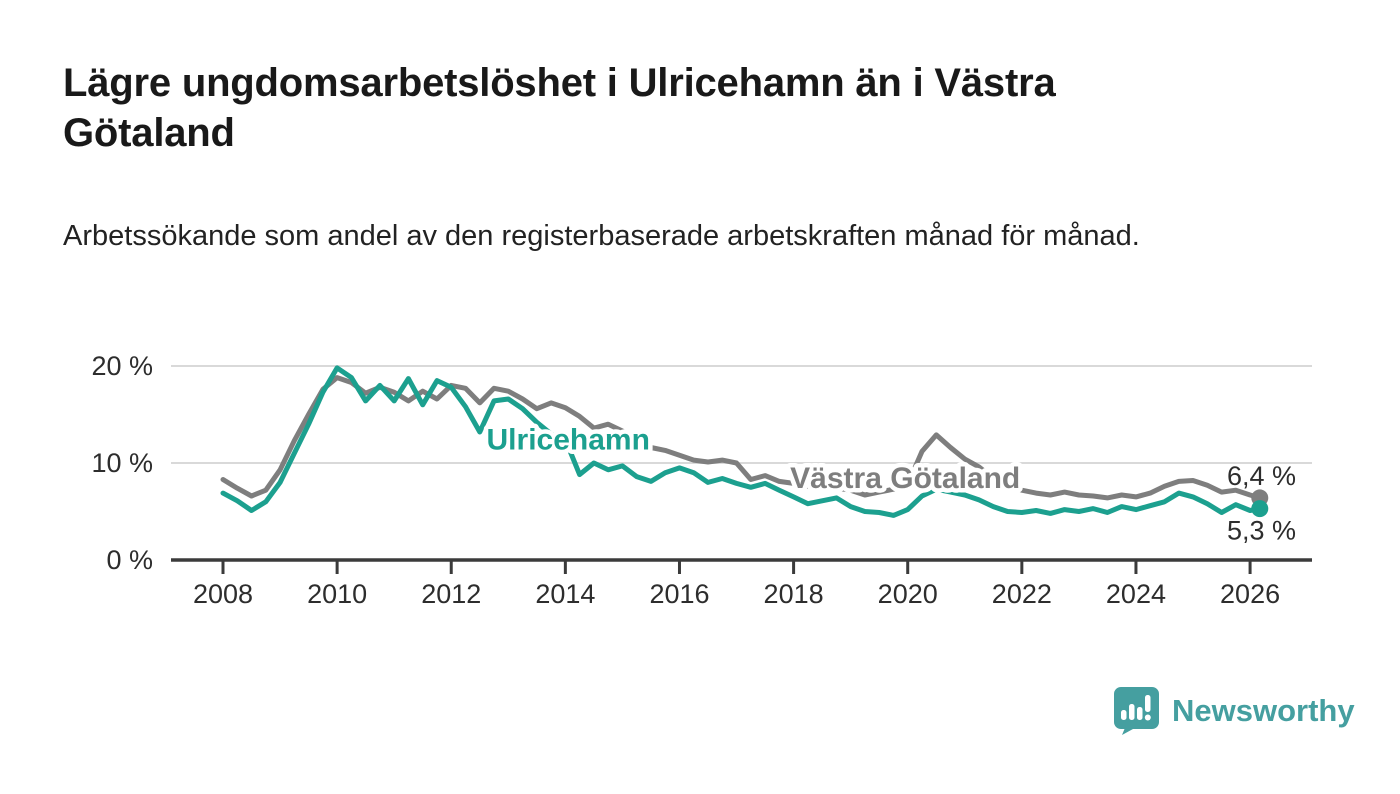 The width and height of the screenshot is (1400, 794). What do you see at coordinates (1136, 594) in the screenshot?
I see `x-tick-label: 2024` at bounding box center [1136, 594].